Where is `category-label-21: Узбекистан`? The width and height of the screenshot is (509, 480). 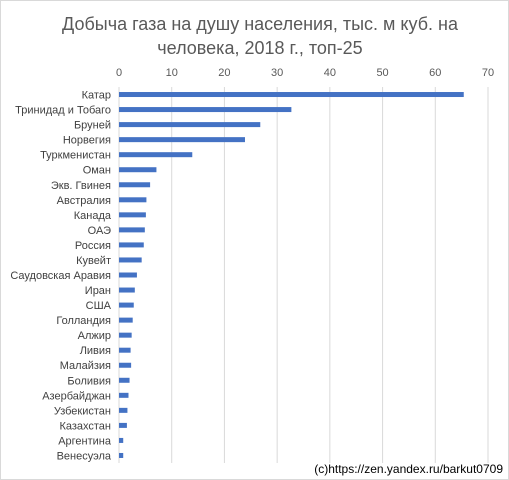
category-label-21: Узбекистан is located at coordinates (82, 411).